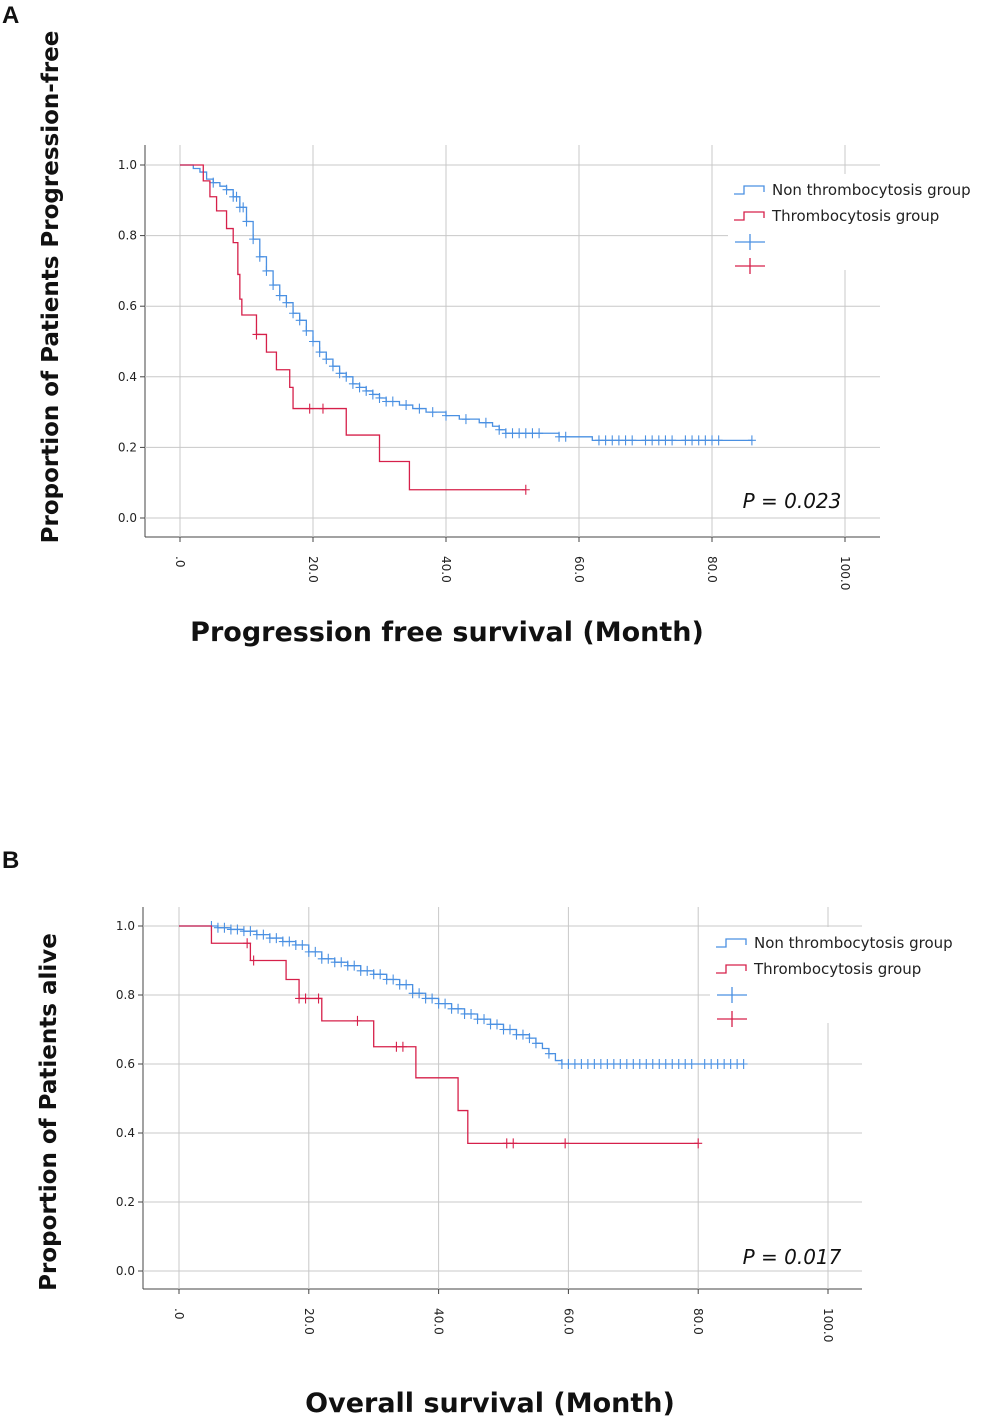  I want to click on y-tick-label: 1.0, so click(125, 926).